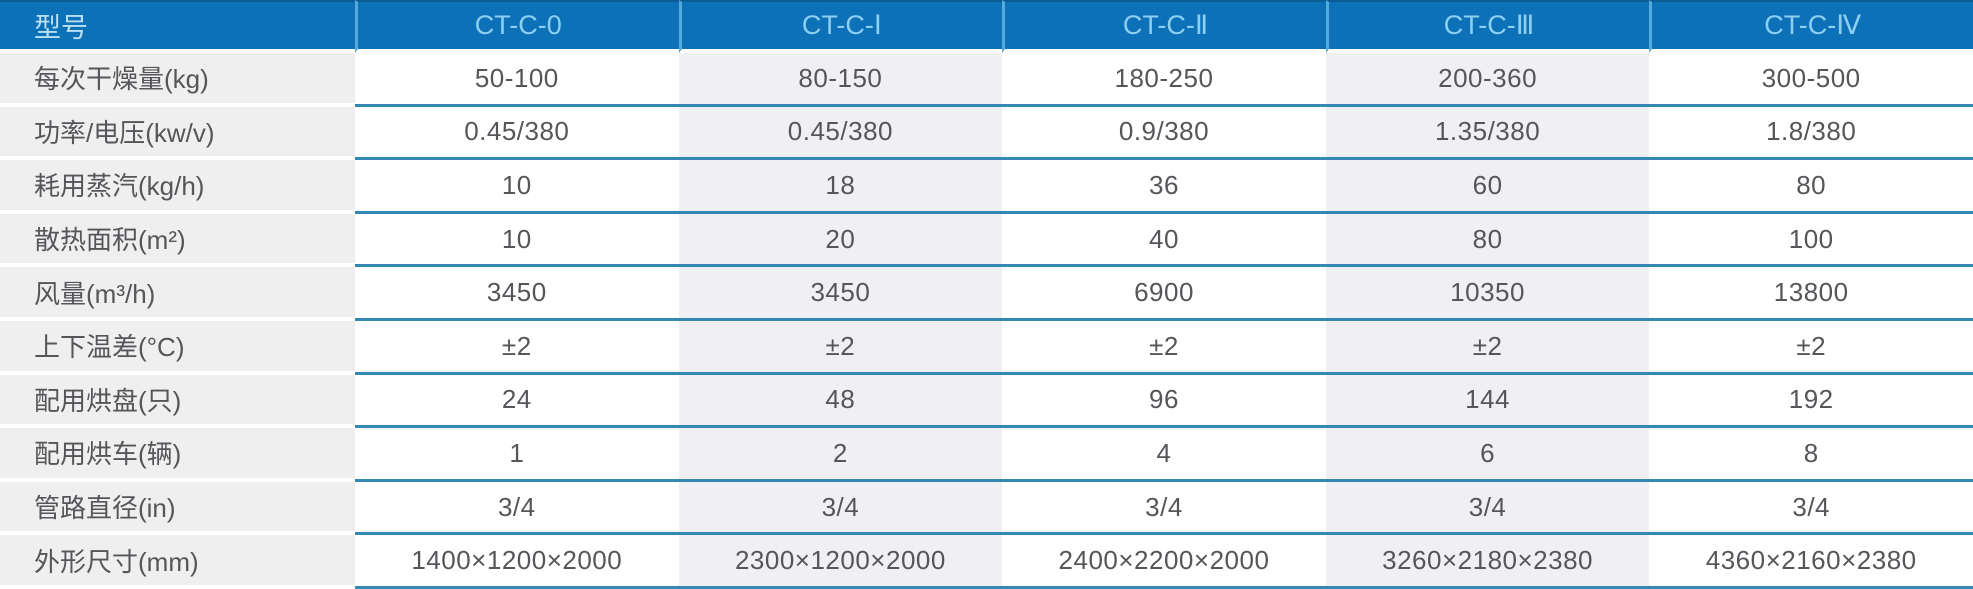  What do you see at coordinates (517, 401) in the screenshot?
I see `spec-value-cell: 24` at bounding box center [517, 401].